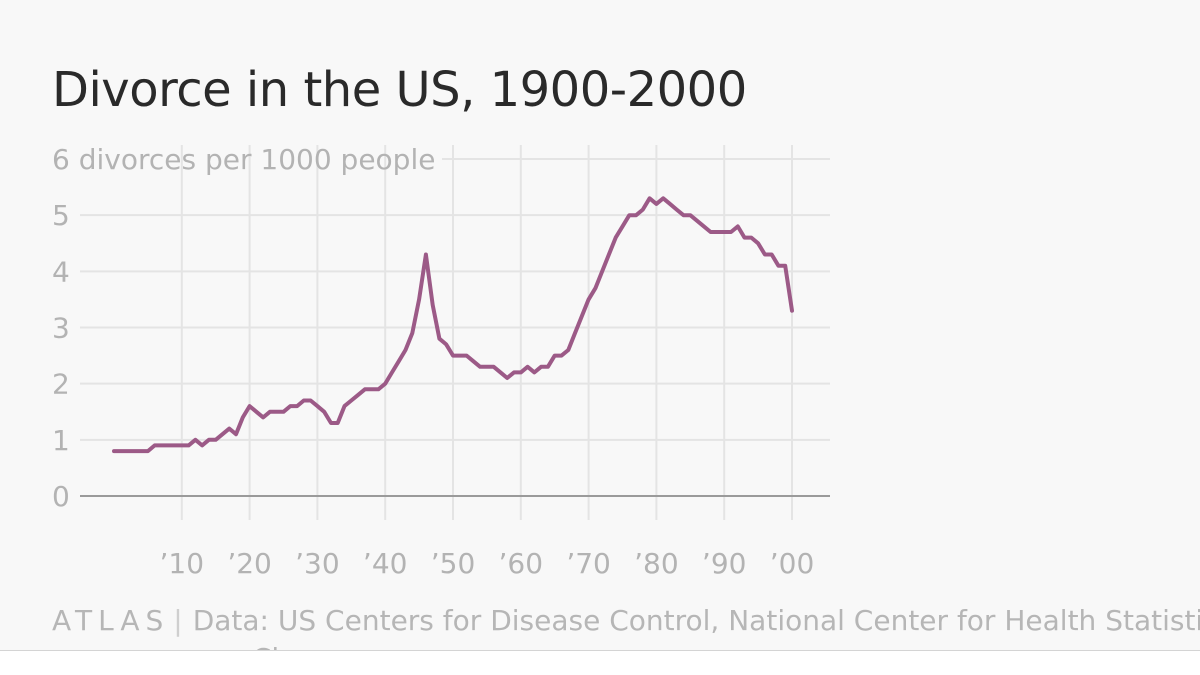  Describe the element at coordinates (385, 563) in the screenshot. I see `x-tick-label: ’40` at that location.